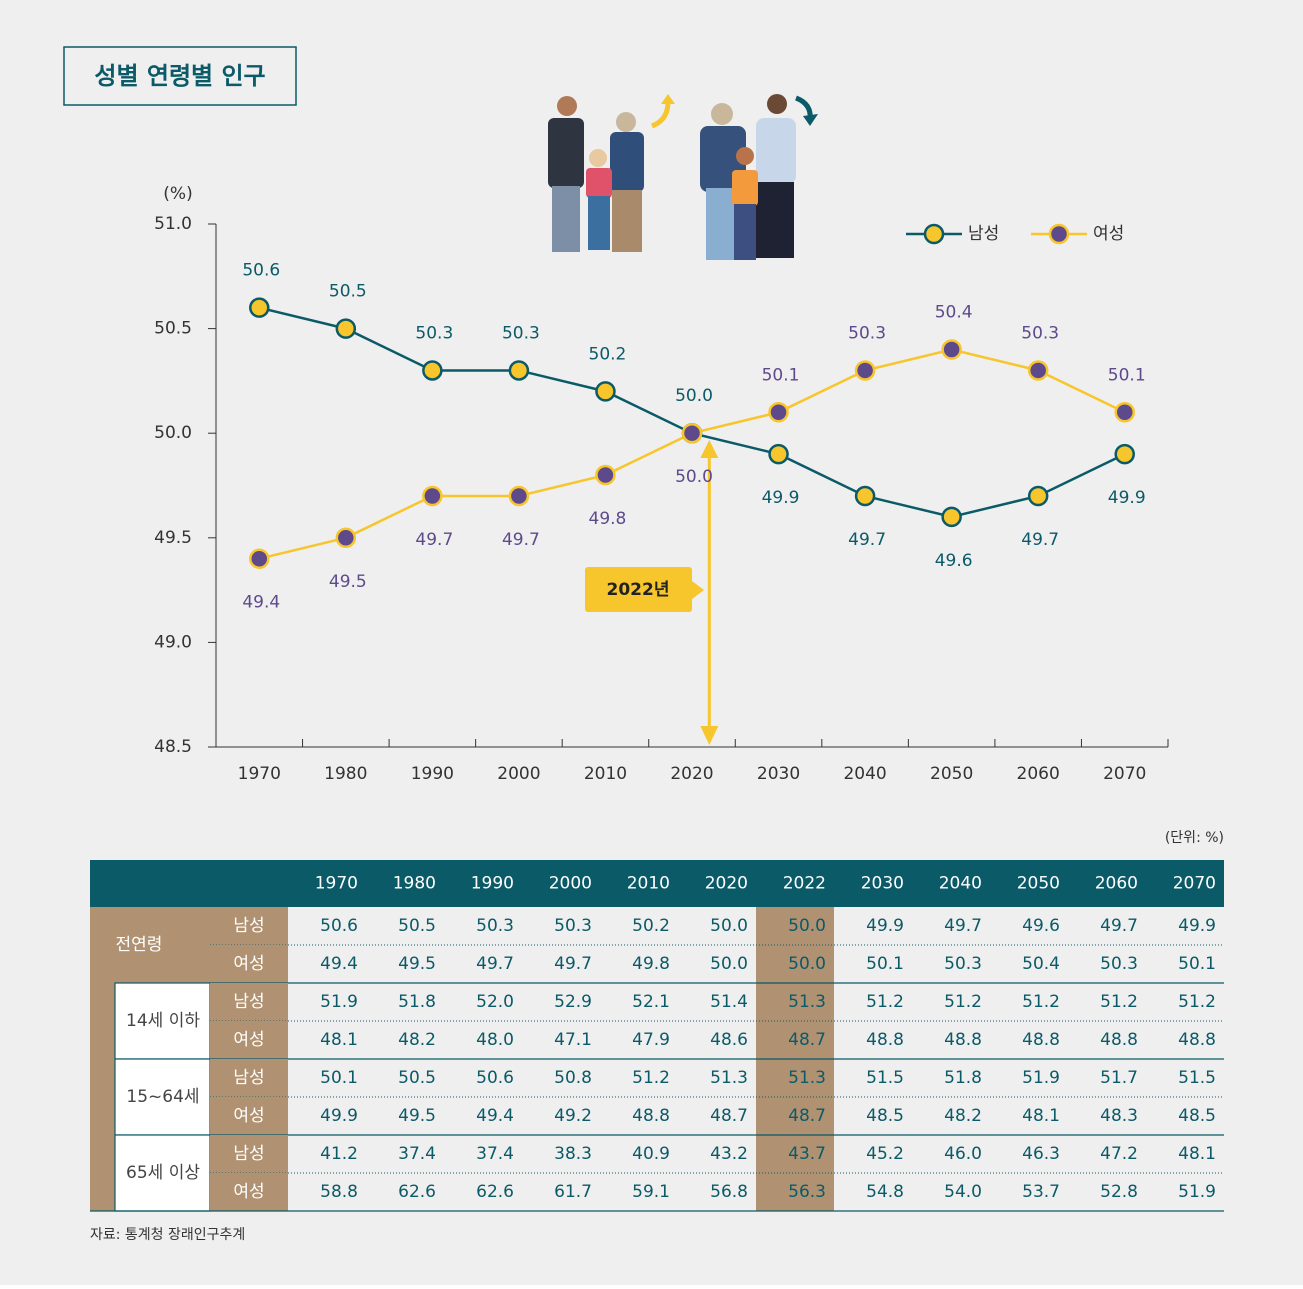  I want to click on column-header: 2050, so click(1038, 884).